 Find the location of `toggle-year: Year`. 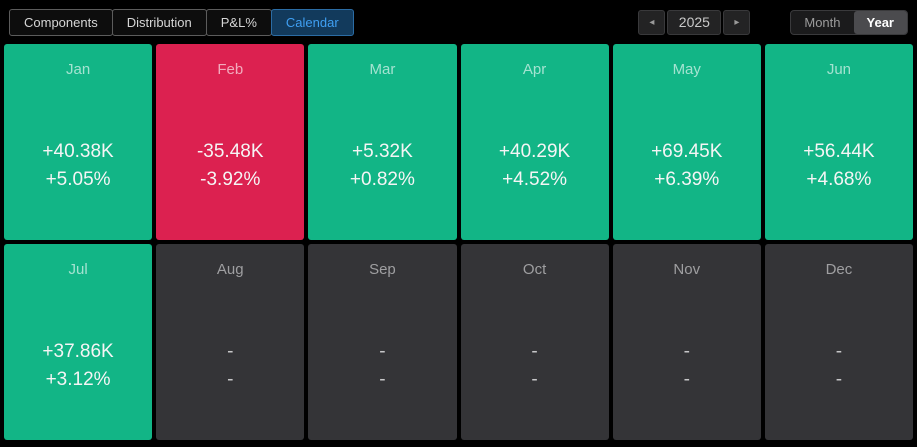

toggle-year: Year is located at coordinates (880, 22).